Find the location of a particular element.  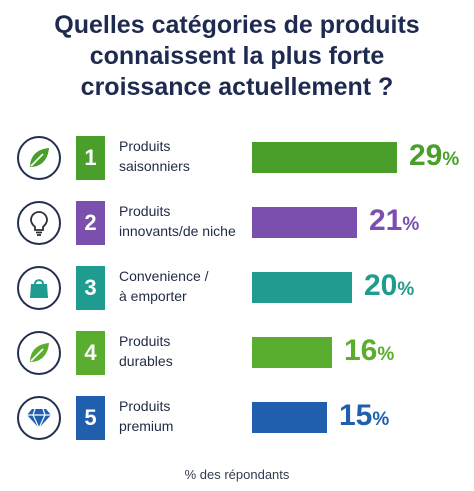

category-label-line: innovants/de niche is located at coordinates (177, 231).